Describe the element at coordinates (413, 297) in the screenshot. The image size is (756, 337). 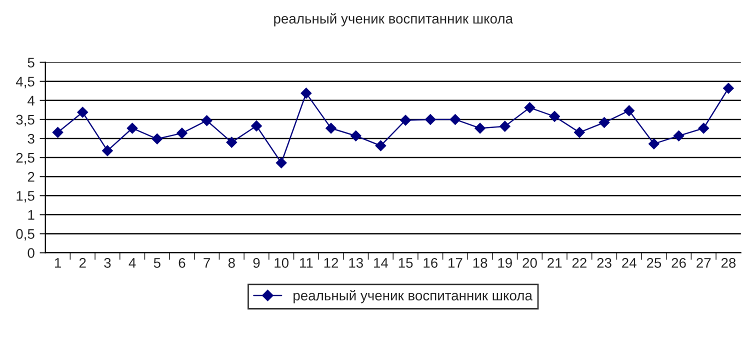
I see `legend-label: реальный ученик воспитанник школа` at that location.